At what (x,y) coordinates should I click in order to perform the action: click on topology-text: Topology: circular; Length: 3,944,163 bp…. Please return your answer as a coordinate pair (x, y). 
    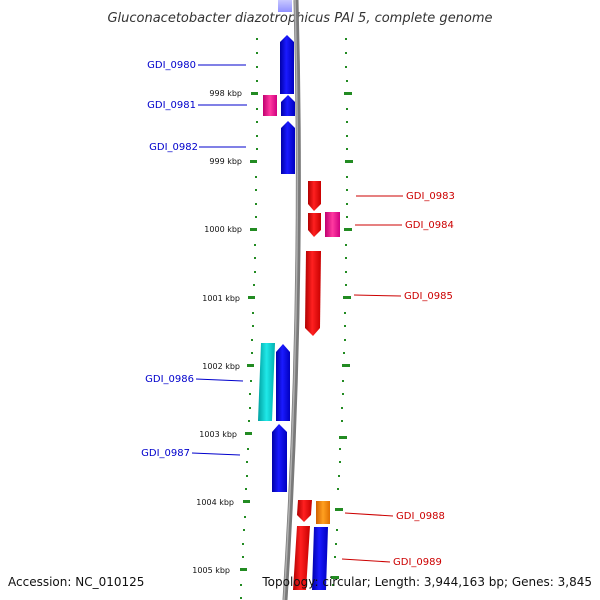
    Looking at the image, I should click on (426, 582).